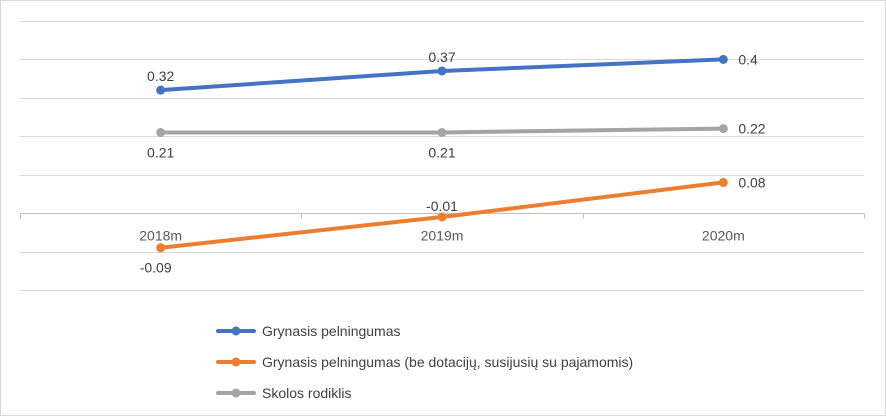  Describe the element at coordinates (307, 392) in the screenshot. I see `legend-label: Skolos rodiklis` at that location.